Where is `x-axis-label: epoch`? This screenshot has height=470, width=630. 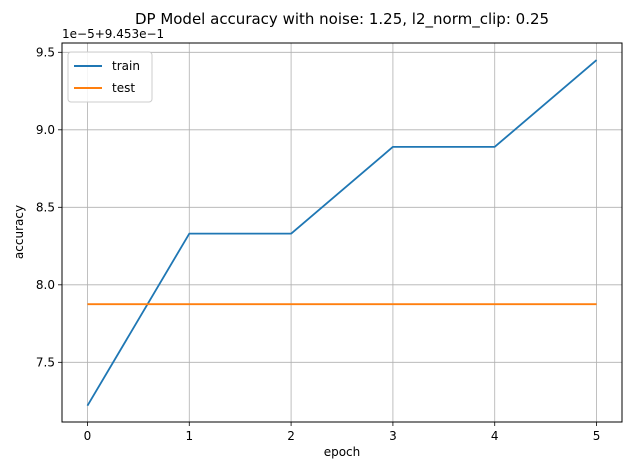 x-axis-label: epoch is located at coordinates (342, 452).